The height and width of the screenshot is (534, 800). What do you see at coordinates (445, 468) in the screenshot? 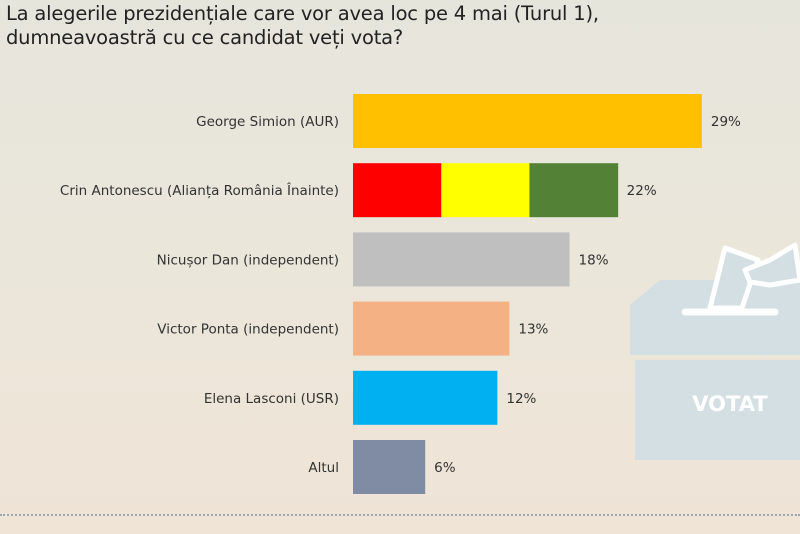
I see `value-label: 6%` at bounding box center [445, 468].